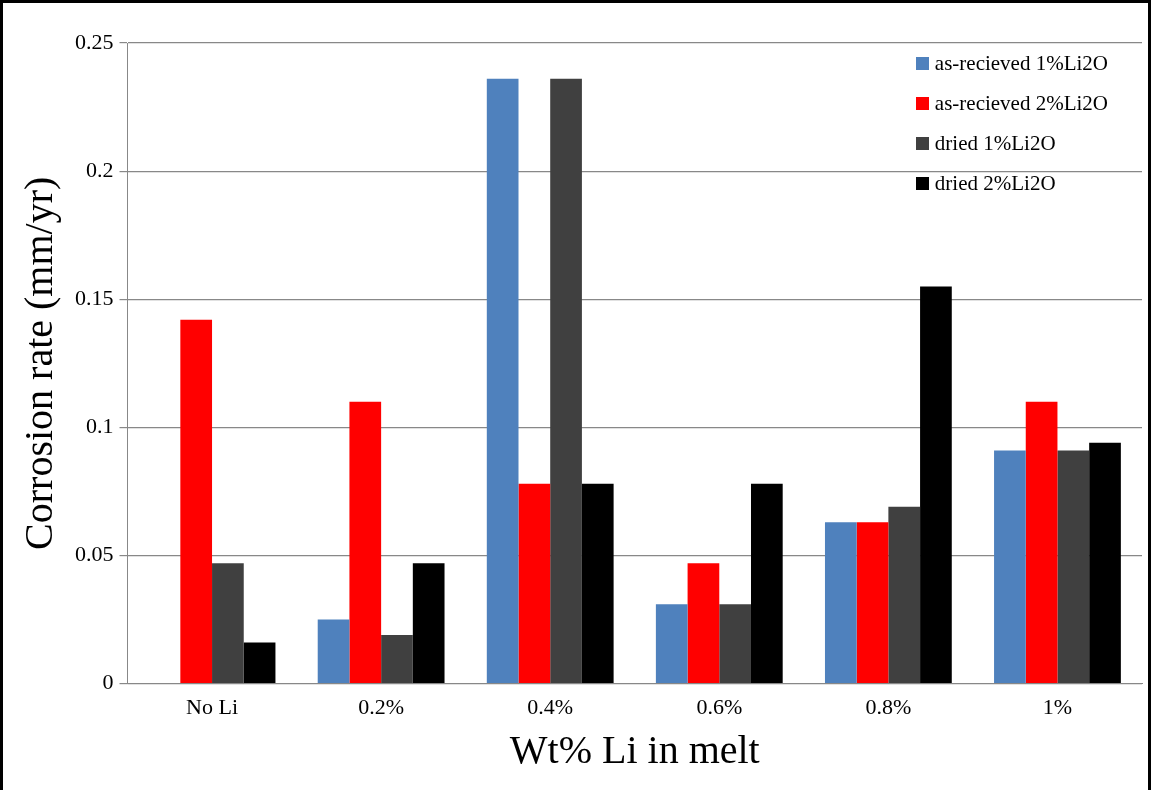 The image size is (1151, 793). Describe the element at coordinates (888, 706) in the screenshot. I see `x-tick-label: 0.8%` at that location.